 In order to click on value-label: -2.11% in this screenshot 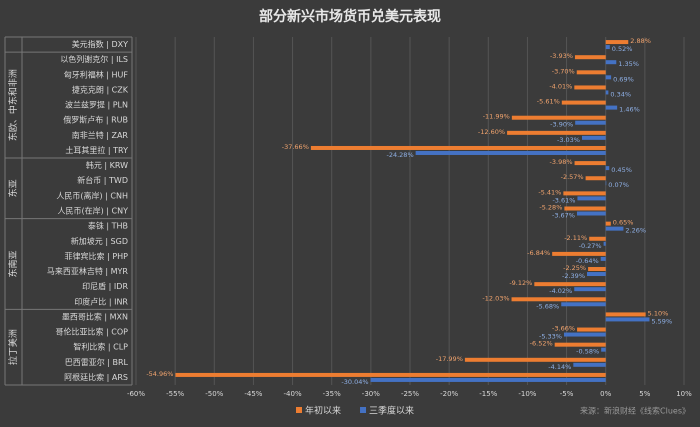, I will do `click(575, 238)`.